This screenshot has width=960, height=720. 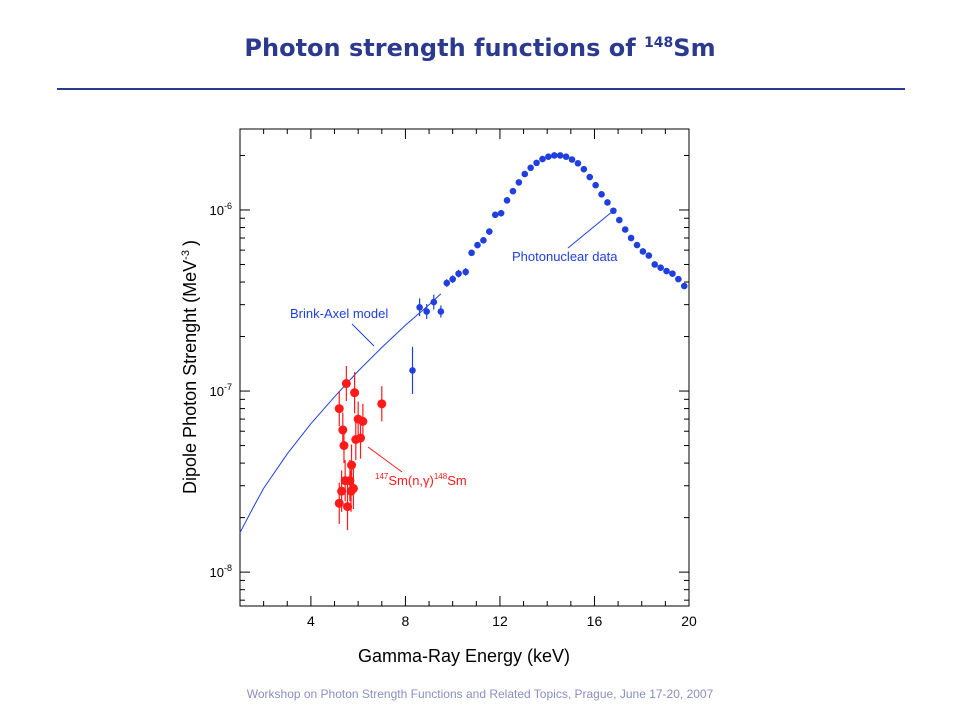 I want to click on annotation-brink-axel-arrow, so click(x=363, y=335).